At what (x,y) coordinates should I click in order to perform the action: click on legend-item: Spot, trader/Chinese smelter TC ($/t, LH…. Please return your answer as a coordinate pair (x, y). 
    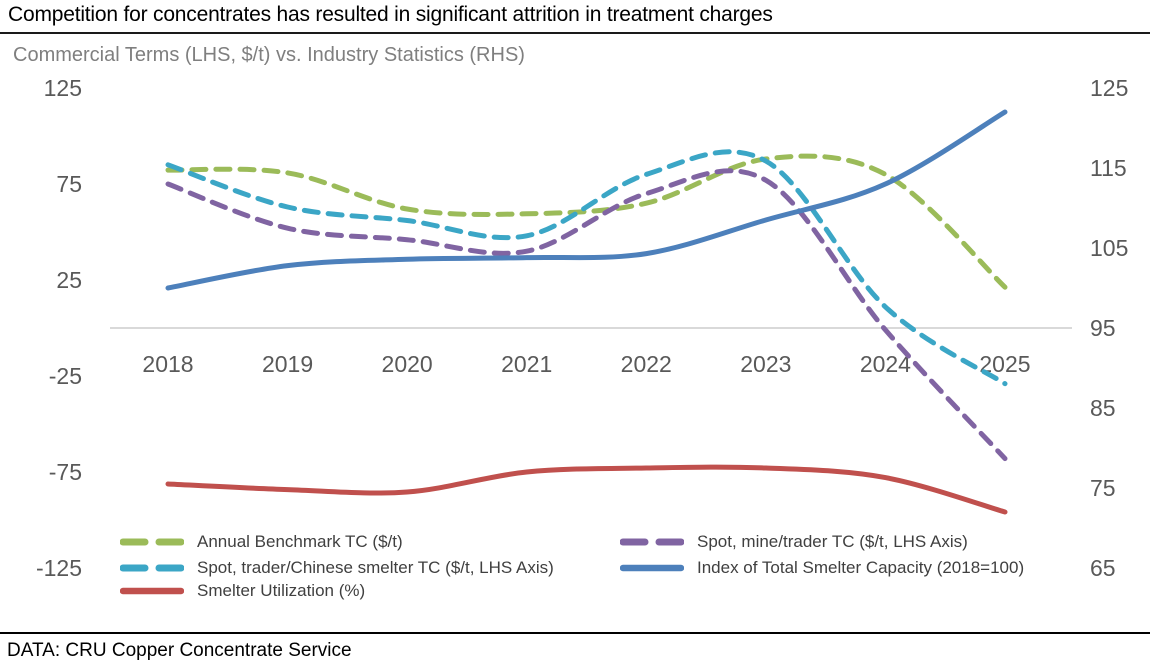
    Looking at the image, I should click on (337, 568).